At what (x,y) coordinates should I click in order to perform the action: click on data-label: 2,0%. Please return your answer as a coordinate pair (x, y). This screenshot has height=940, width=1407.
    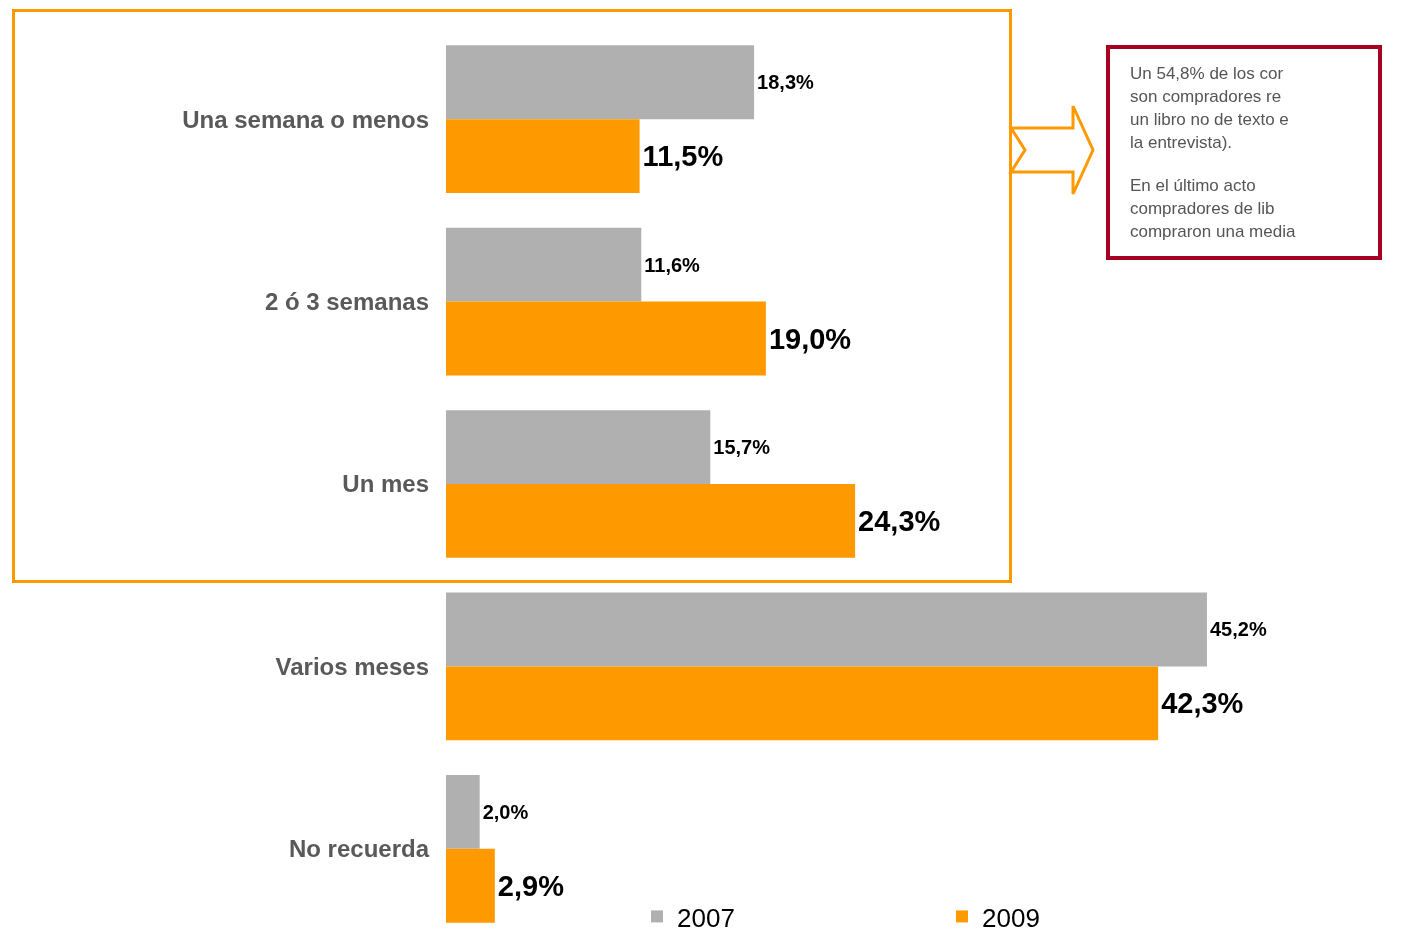
    Looking at the image, I should click on (505, 811).